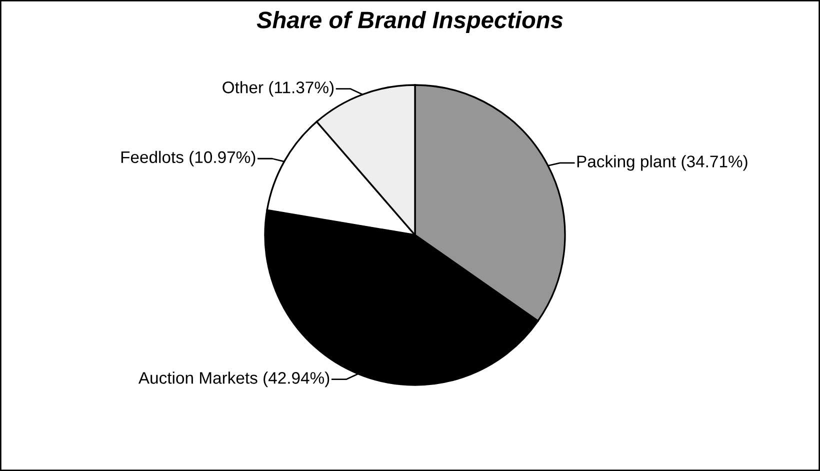 The width and height of the screenshot is (820, 471). I want to click on slice-label: Auction Markets (42.94%), so click(234, 380).